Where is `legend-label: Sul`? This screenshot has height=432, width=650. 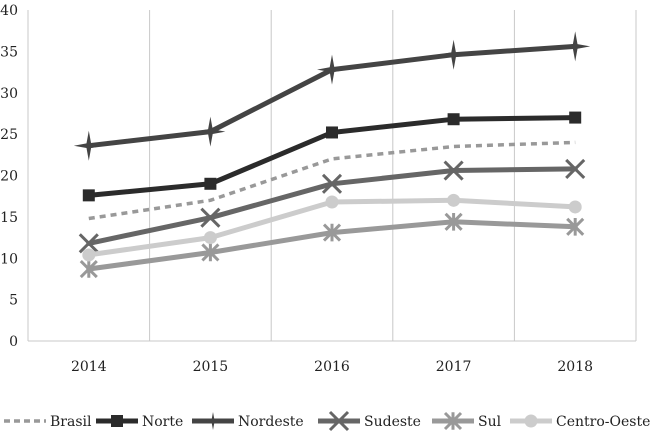
legend-label: Sul is located at coordinates (490, 422).